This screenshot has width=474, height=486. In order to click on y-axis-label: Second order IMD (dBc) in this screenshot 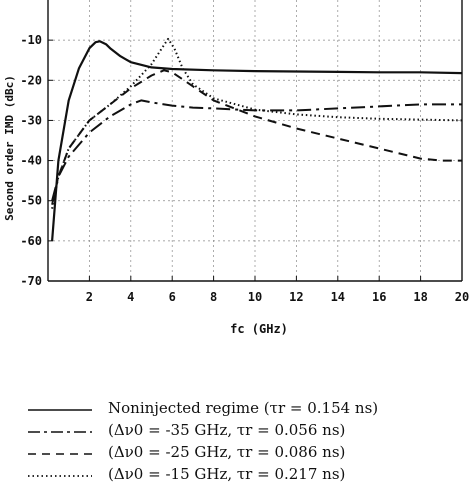, I will do `click(9, 148)`.